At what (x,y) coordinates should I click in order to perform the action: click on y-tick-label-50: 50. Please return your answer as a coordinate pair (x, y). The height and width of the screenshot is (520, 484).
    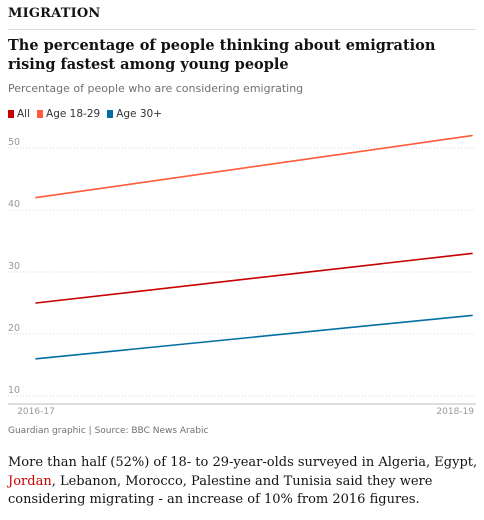
    Looking at the image, I should click on (14, 142).